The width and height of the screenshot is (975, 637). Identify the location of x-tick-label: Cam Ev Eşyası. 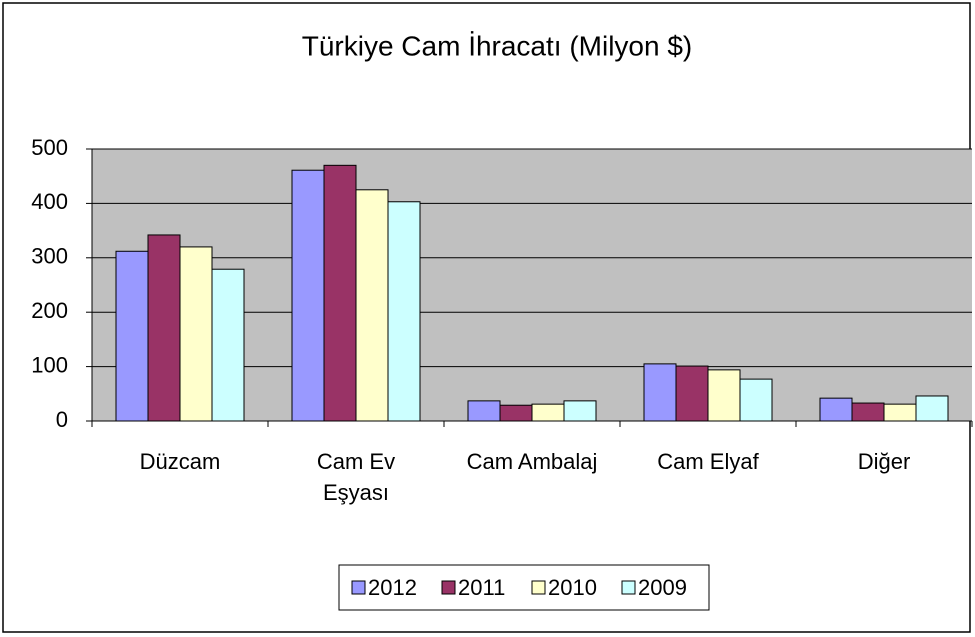
(356, 477).